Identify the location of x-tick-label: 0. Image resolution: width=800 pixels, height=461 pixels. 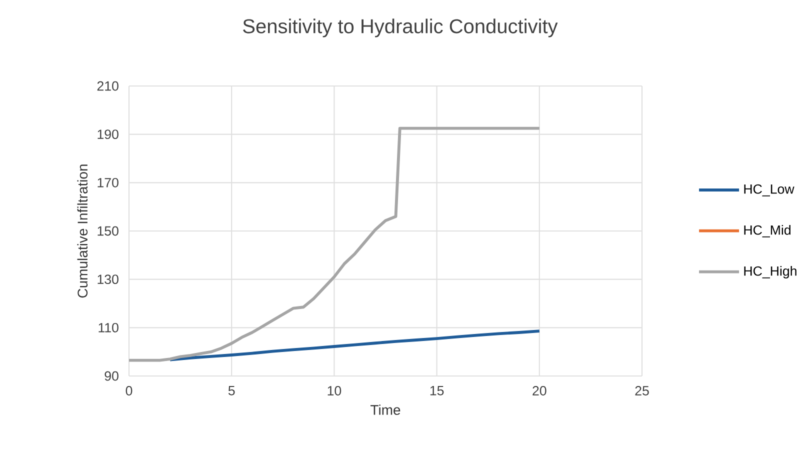
(129, 391).